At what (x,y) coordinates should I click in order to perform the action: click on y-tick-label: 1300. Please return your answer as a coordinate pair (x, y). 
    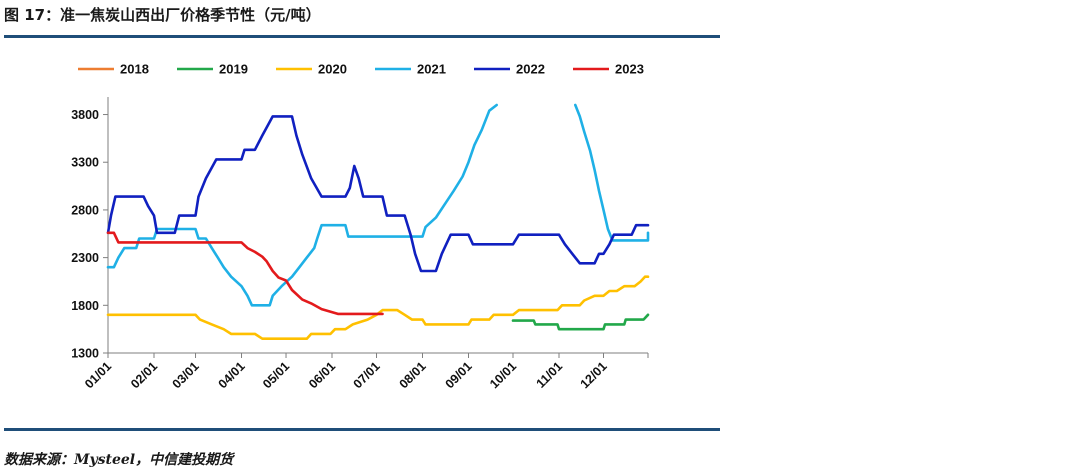
    Looking at the image, I should click on (85, 354).